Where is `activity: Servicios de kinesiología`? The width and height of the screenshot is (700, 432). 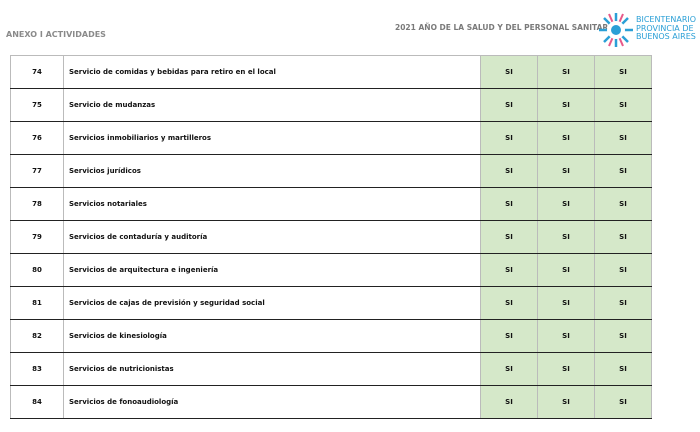
activity: Servicios de kinesiología is located at coordinates (272, 336).